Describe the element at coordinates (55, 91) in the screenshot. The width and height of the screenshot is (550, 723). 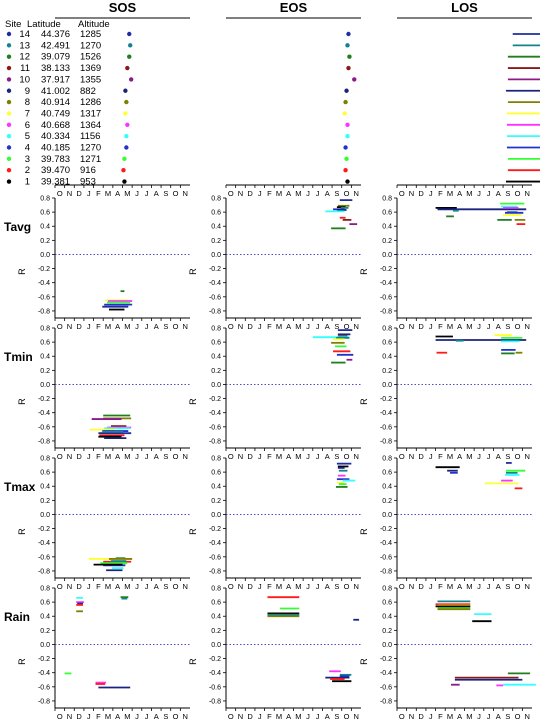
I see `site-latitude: 41.002` at that location.